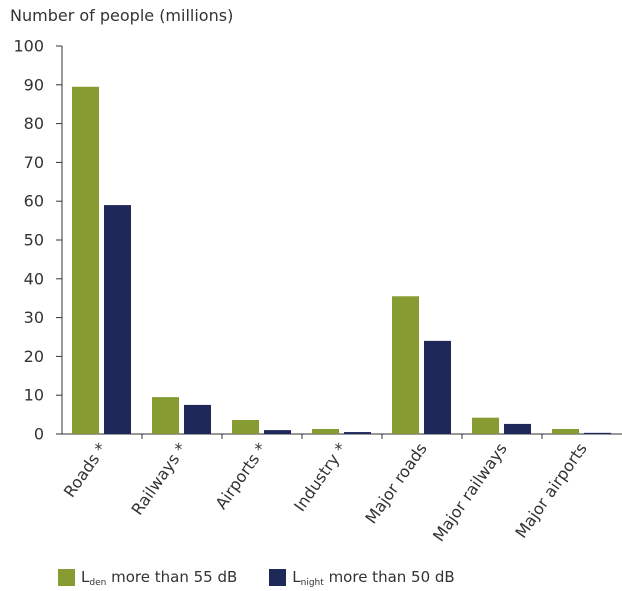 Image resolution: width=622 pixels, height=591 pixels. Describe the element at coordinates (278, 577) in the screenshot. I see `legend-swatch-lnight` at that location.